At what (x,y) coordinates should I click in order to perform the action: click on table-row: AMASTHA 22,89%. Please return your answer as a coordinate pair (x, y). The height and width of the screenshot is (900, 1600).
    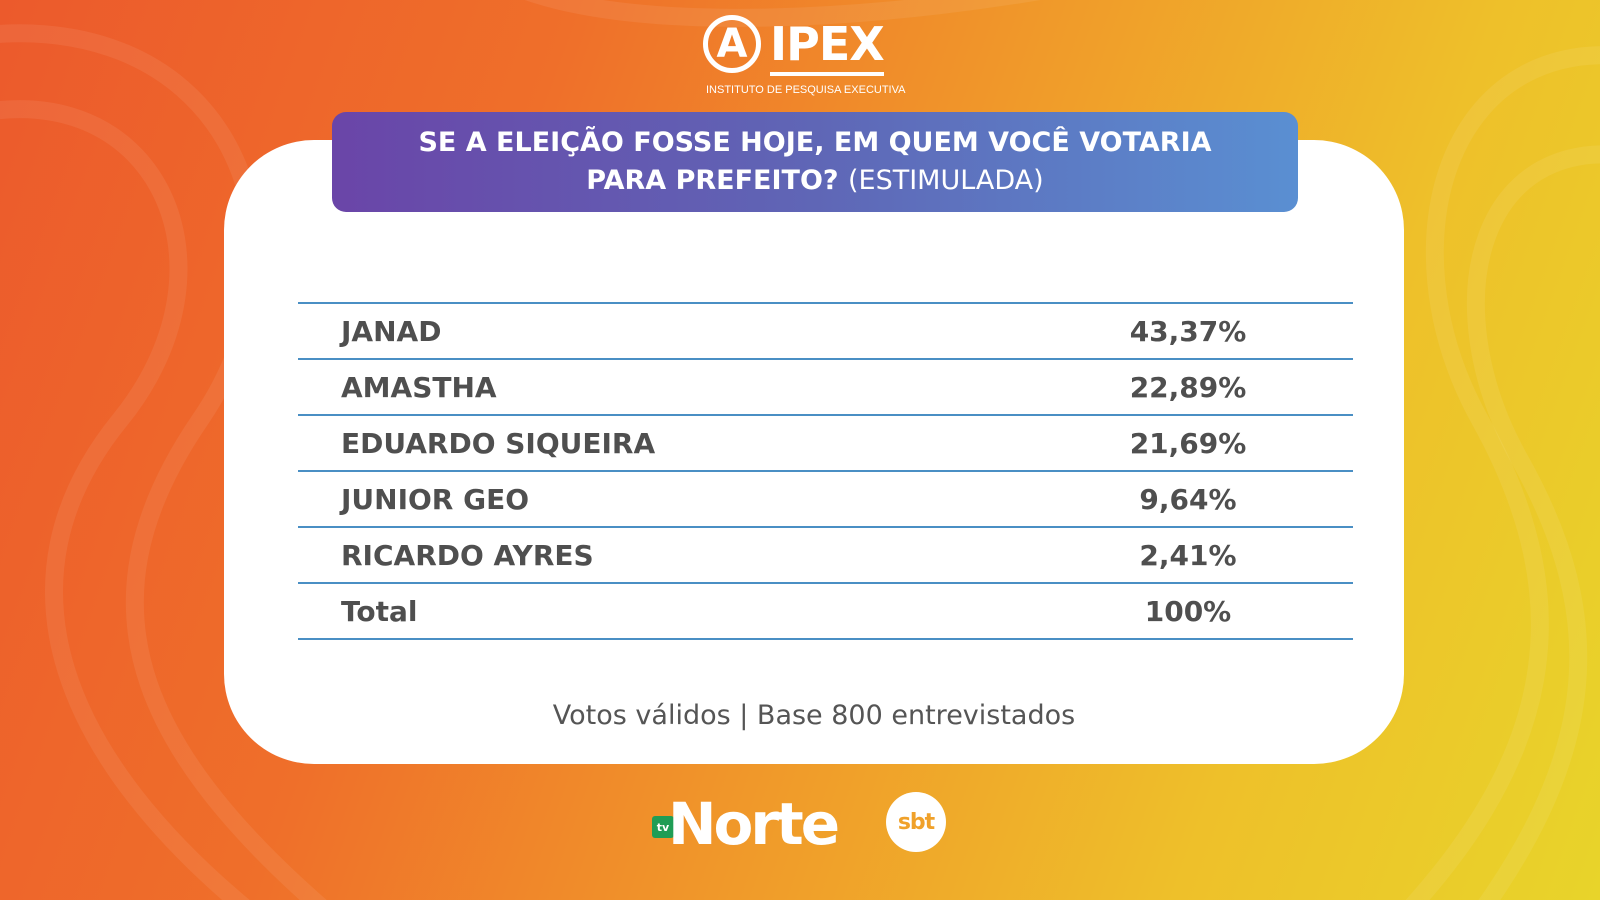
    Looking at the image, I should click on (825, 388).